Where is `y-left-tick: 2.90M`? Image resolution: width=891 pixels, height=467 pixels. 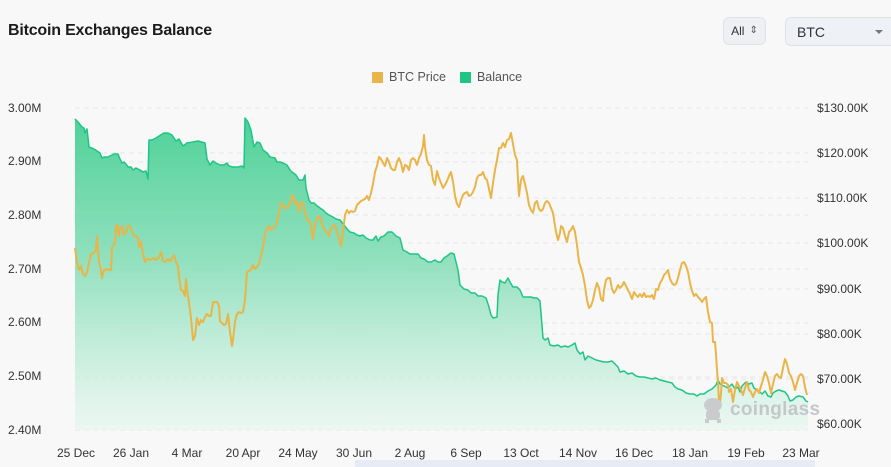 y-left-tick: 2.90M is located at coordinates (25, 161).